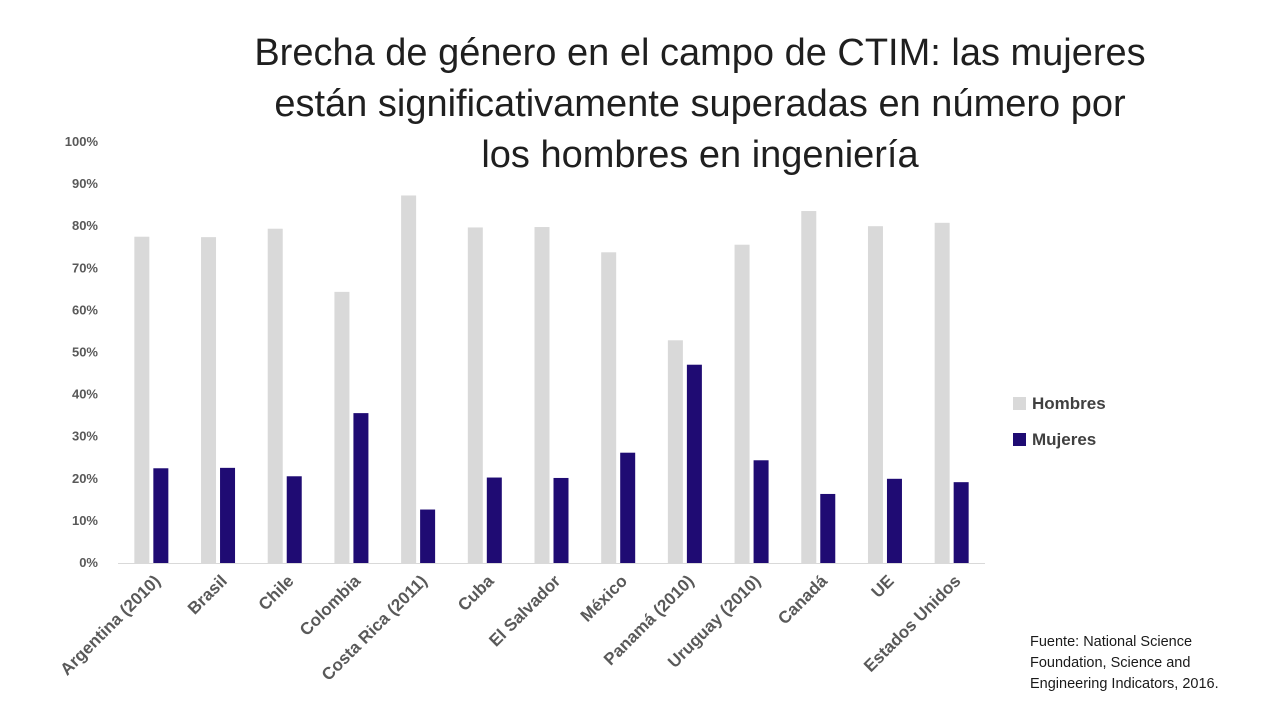 The width and height of the screenshot is (1280, 720). What do you see at coordinates (1069, 403) in the screenshot?
I see `legend-label-hombres: Hombres` at bounding box center [1069, 403].